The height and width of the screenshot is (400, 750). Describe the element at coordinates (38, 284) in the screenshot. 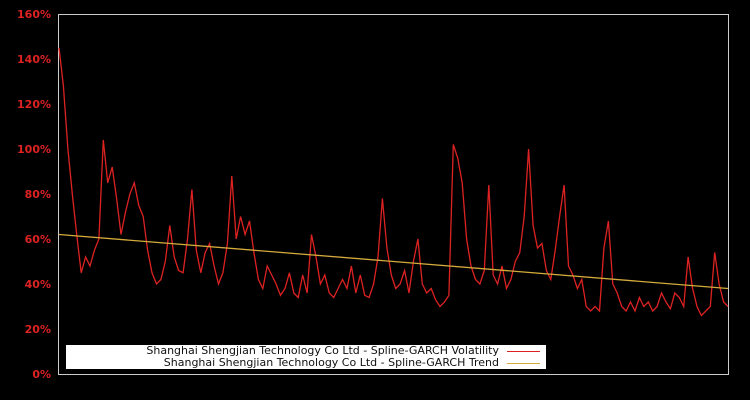

I see `y-tick-label: 40%` at that location.